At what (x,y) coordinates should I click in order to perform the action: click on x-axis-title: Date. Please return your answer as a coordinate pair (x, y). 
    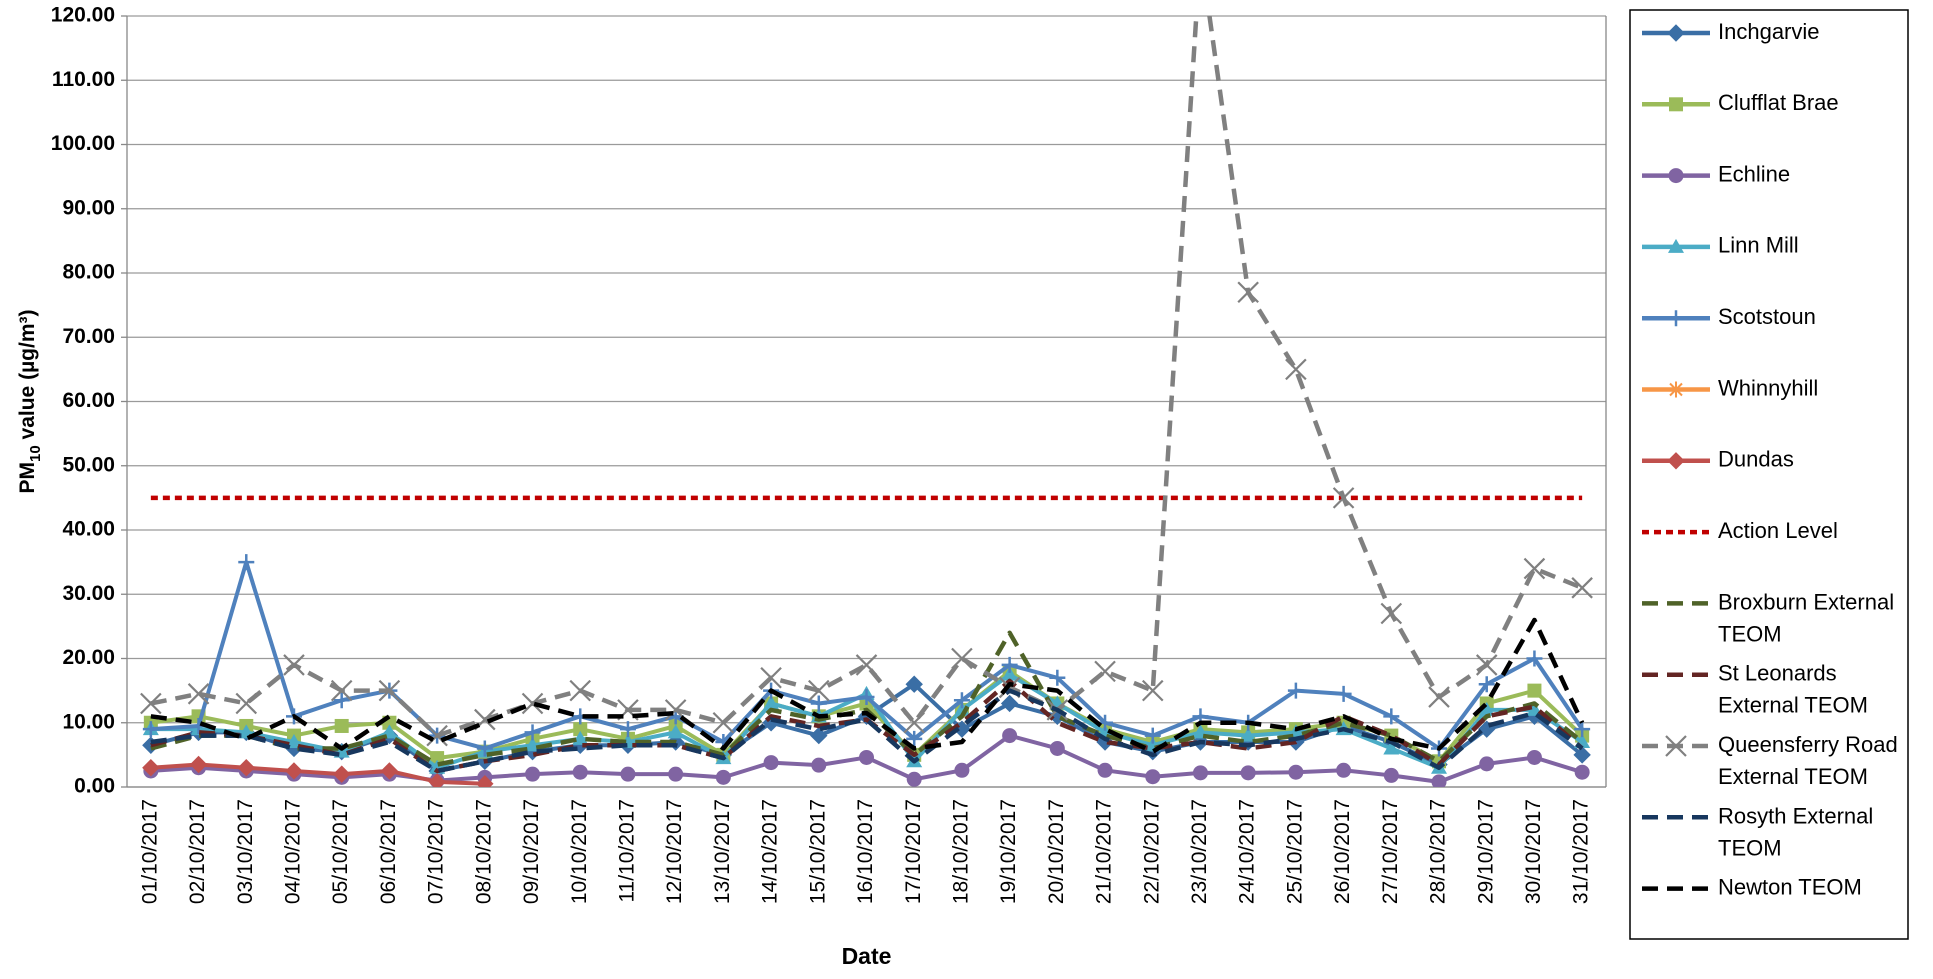
    Looking at the image, I should click on (867, 956).